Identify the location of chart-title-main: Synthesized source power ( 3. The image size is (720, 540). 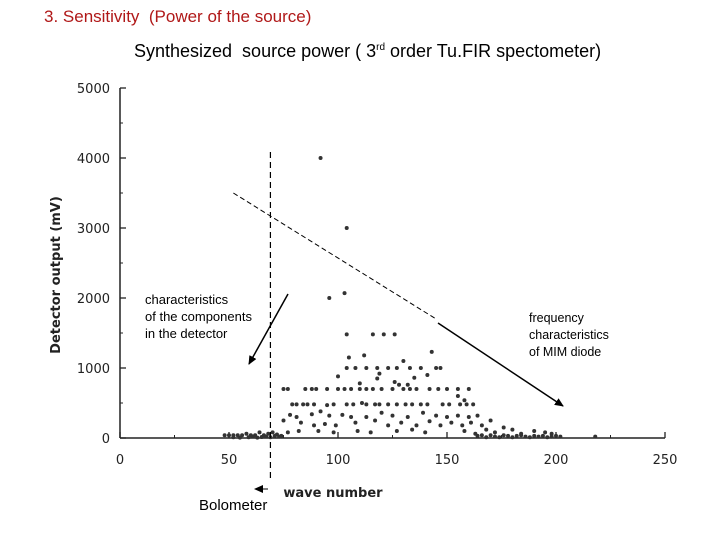
(255, 51).